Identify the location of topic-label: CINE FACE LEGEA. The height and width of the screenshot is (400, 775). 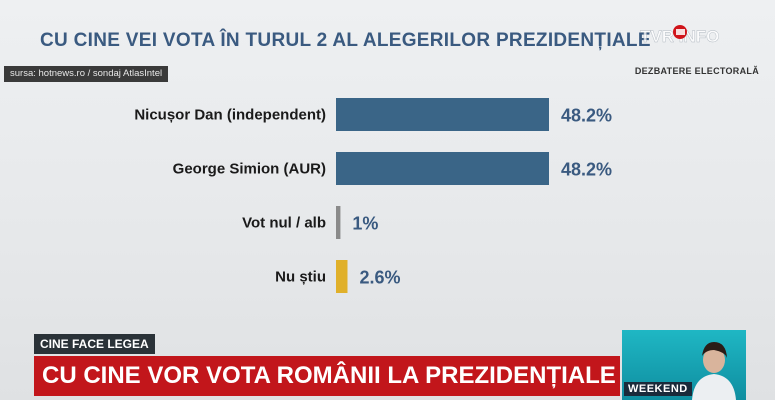
(94, 344).